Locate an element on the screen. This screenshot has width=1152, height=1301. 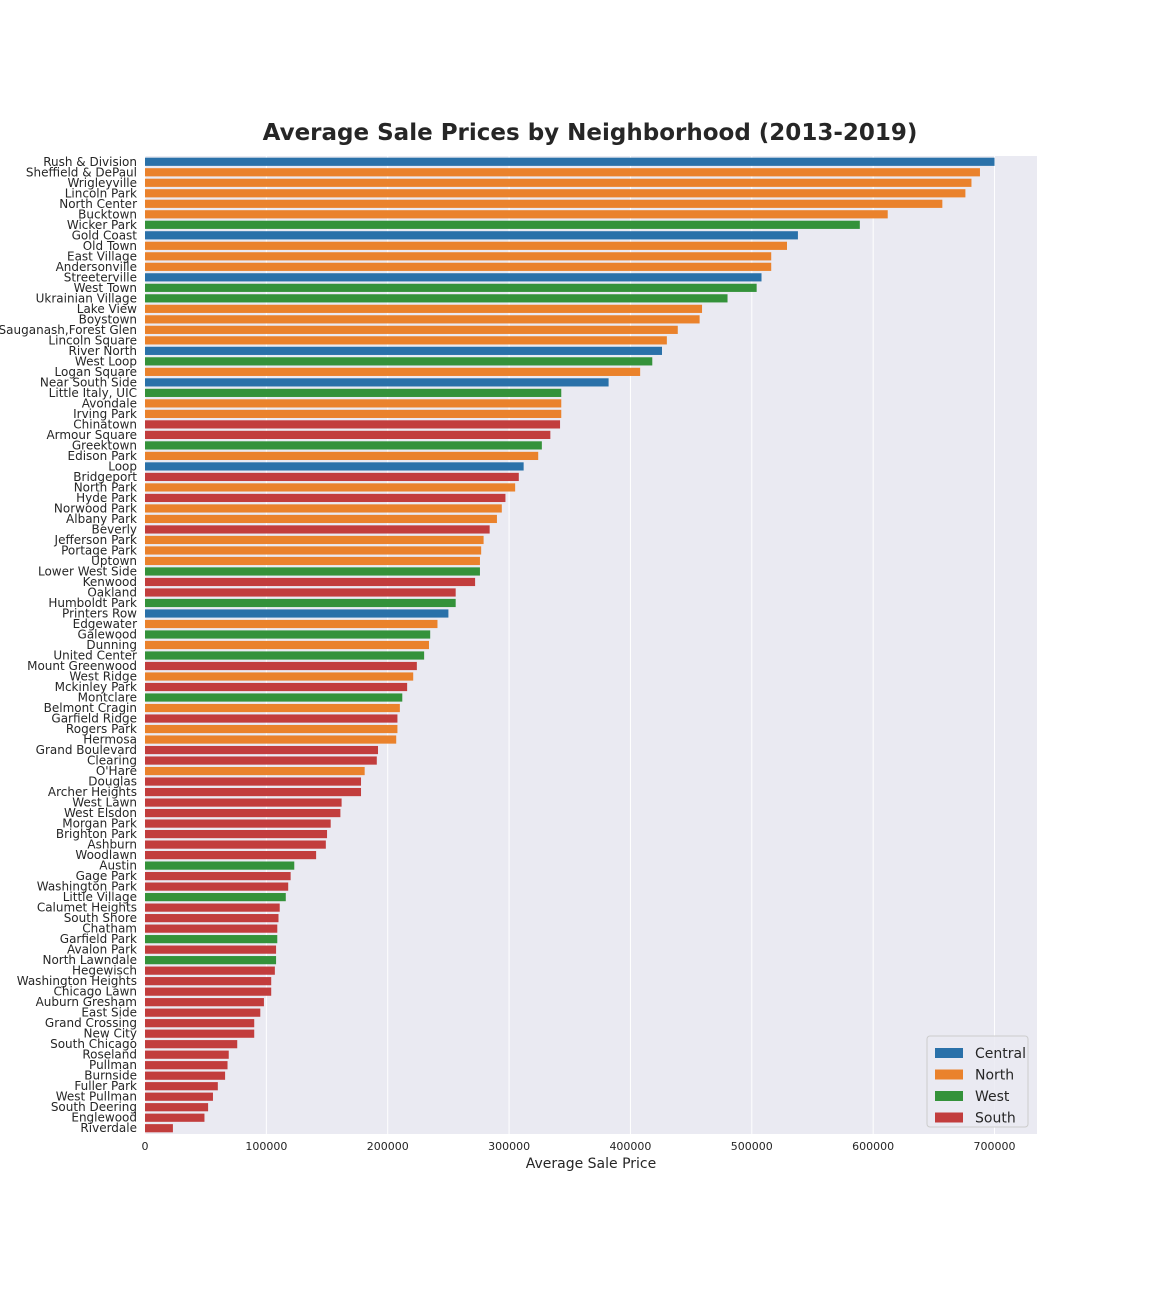
x-tick-label: 400000 is located at coordinates (630, 1146).